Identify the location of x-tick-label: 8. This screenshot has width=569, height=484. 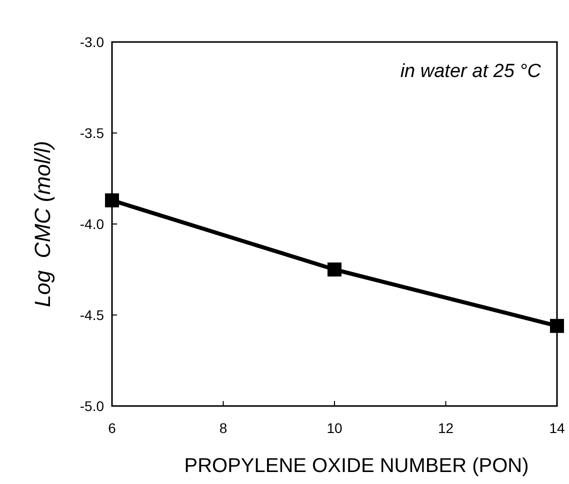
(223, 428).